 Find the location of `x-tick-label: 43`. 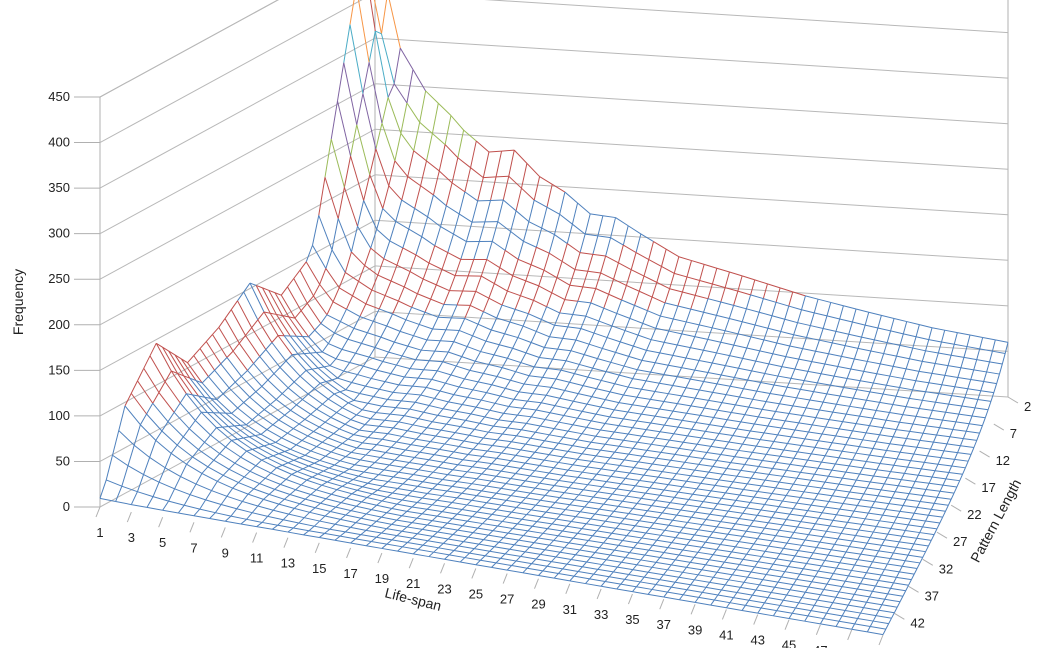

x-tick-label: 43 is located at coordinates (757, 640).